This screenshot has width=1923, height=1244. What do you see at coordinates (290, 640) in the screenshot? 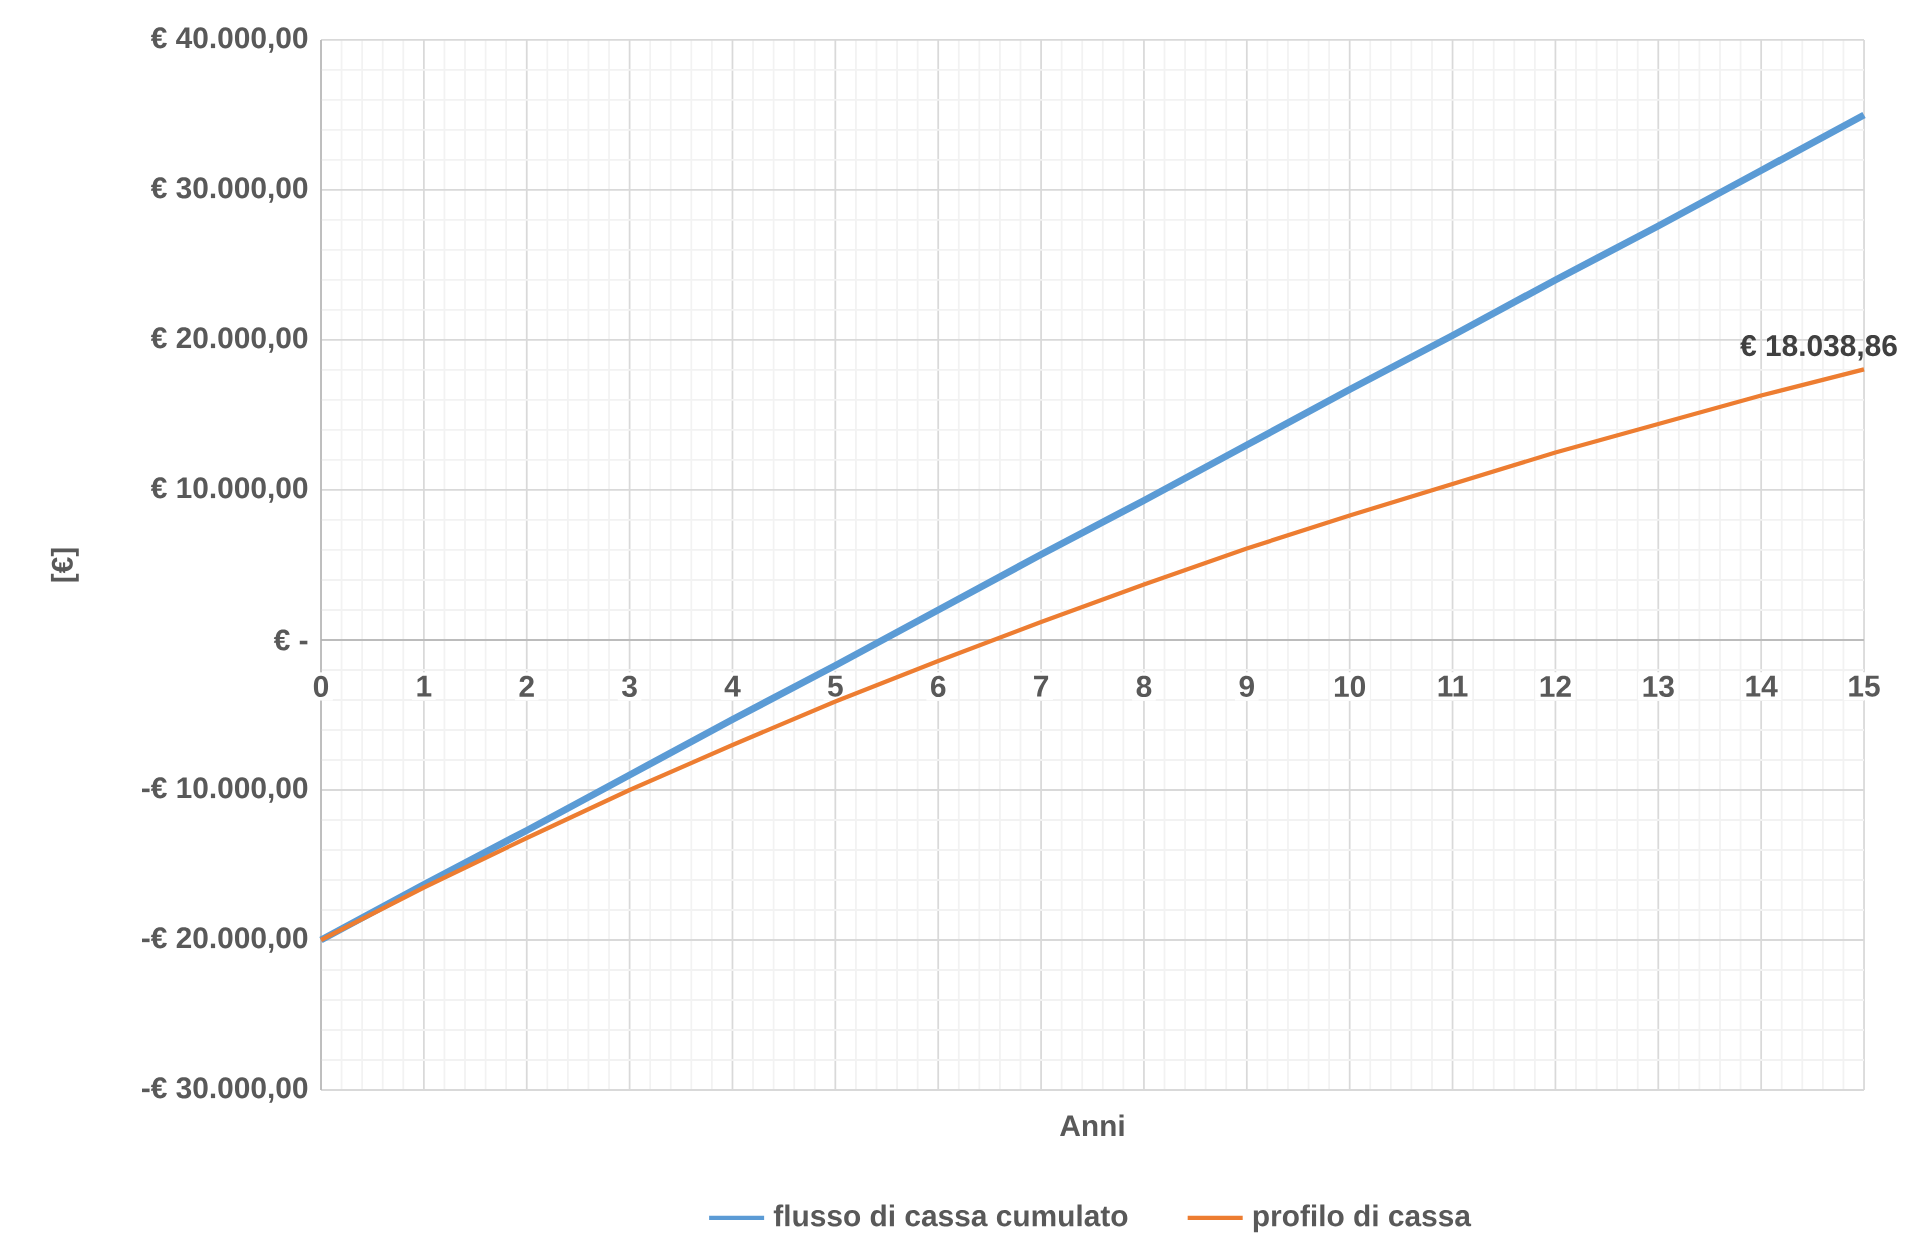
I see `y-tick-label: € -` at bounding box center [290, 640].